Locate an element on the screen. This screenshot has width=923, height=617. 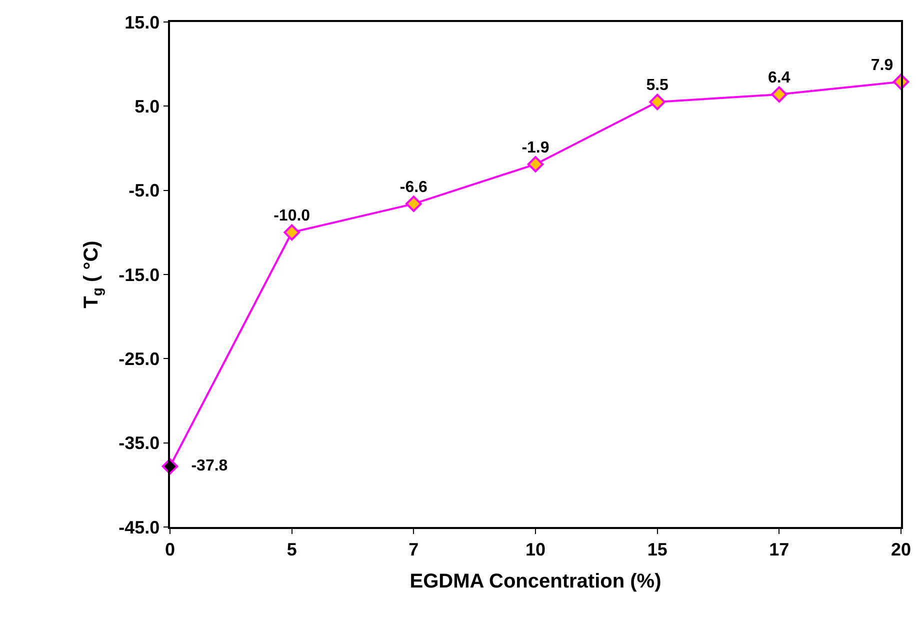
text: -37.8 is located at coordinates (209, 465).